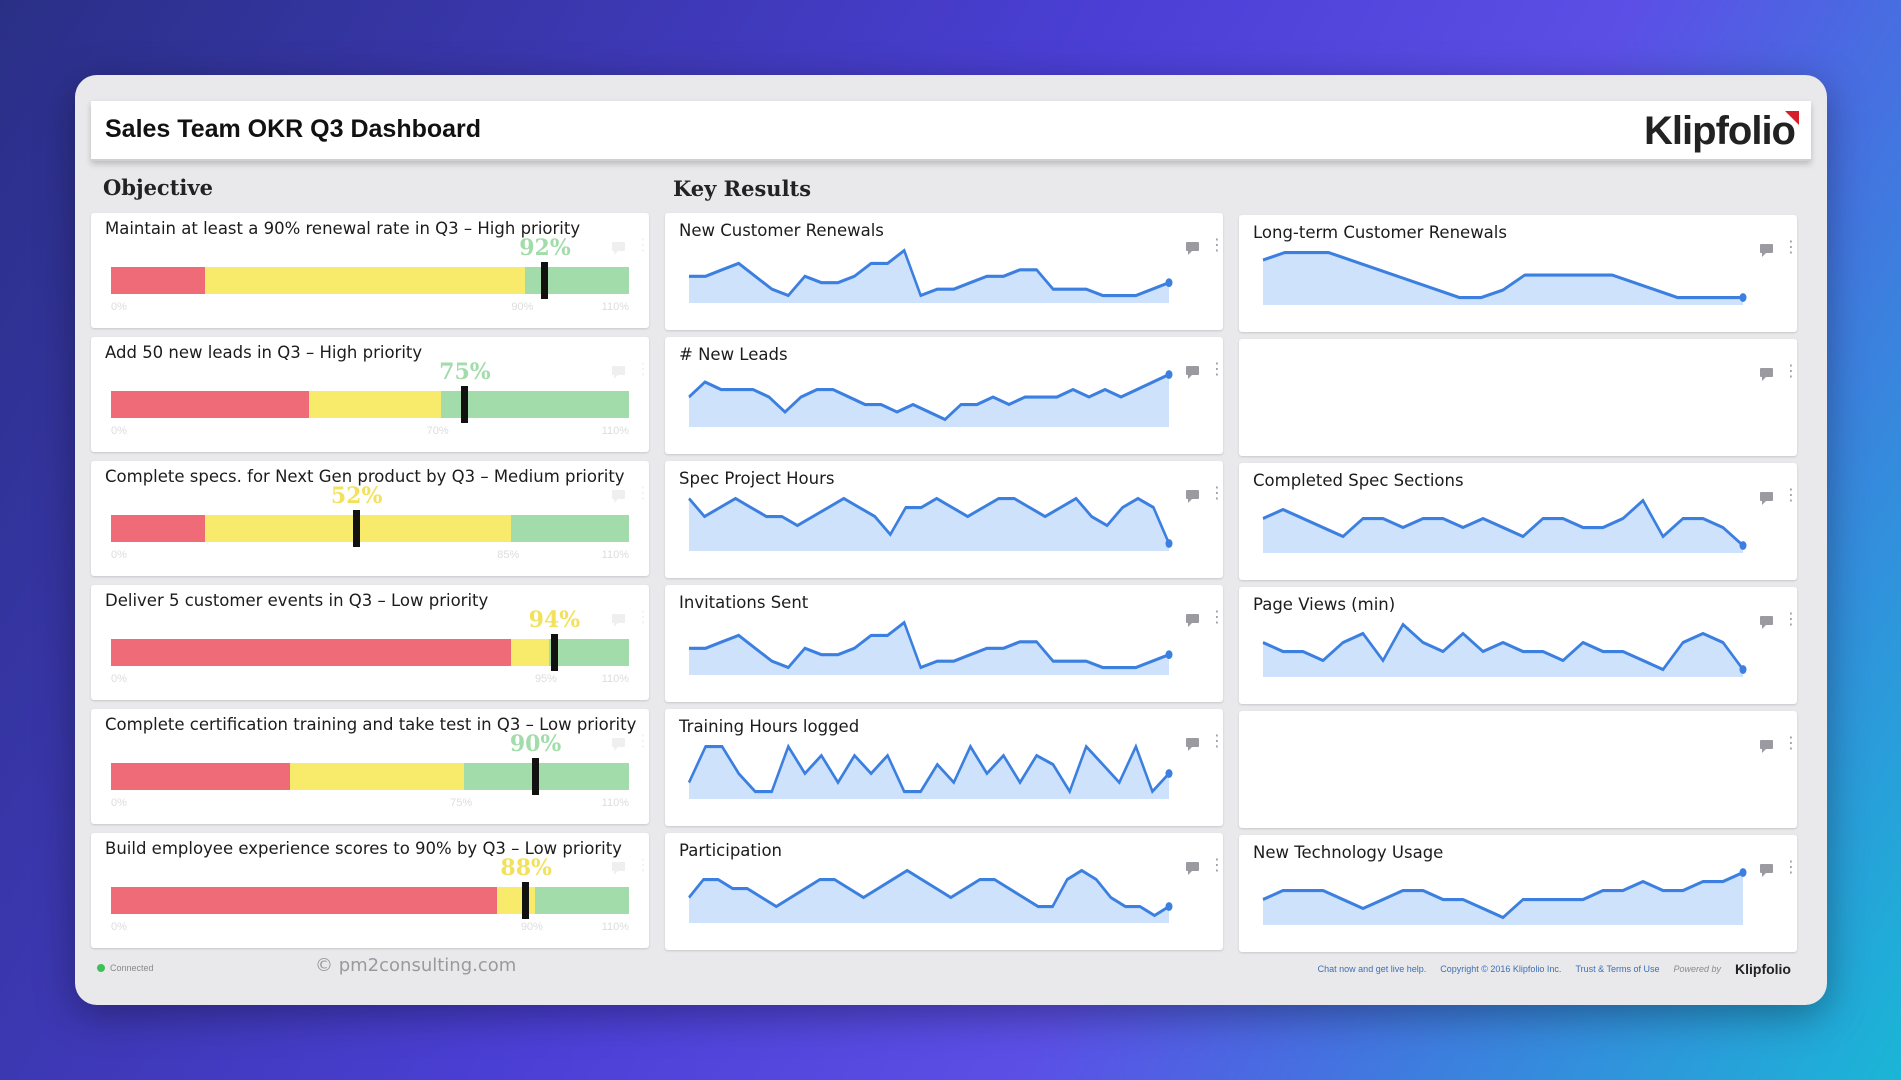 This screenshot has width=1901, height=1080. Describe the element at coordinates (465, 372) in the screenshot. I see `objective-percent: 75%` at that location.